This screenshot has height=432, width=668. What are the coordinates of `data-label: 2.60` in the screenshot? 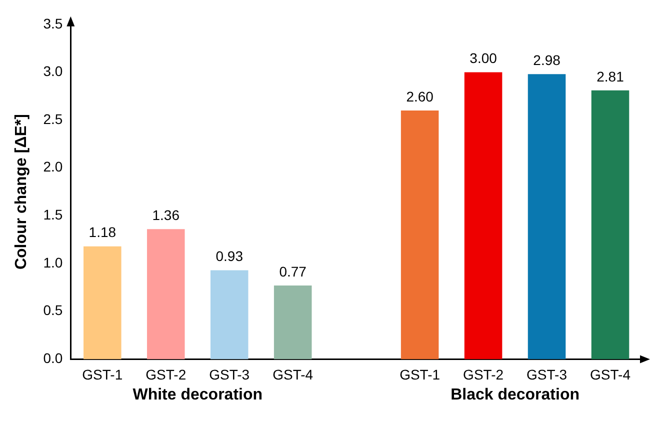 It's located at (420, 96).